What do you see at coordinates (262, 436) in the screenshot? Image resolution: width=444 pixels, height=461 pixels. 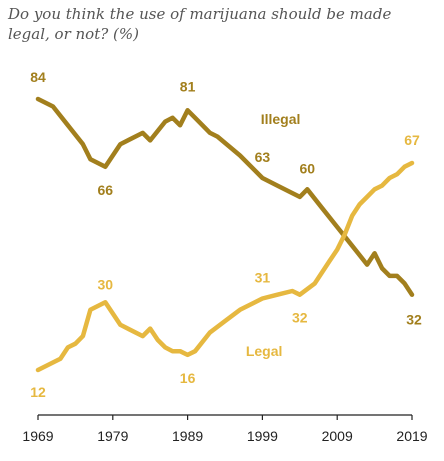 I see `x-tick-label: 1999` at bounding box center [262, 436].